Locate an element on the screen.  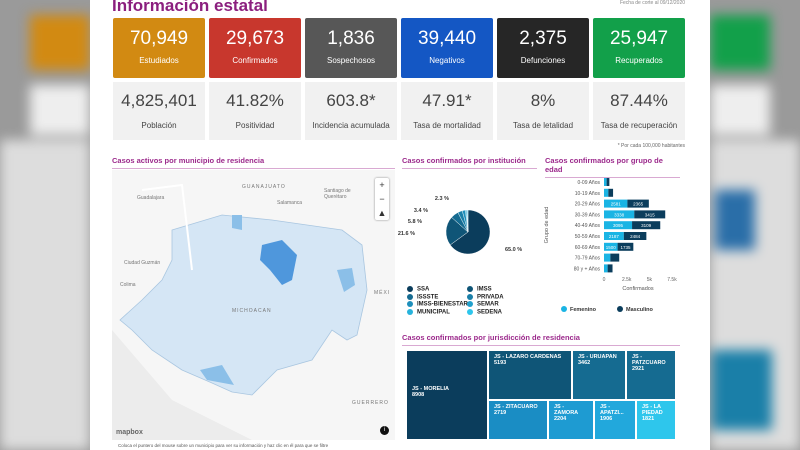
stat-sub-value: 47.91* is located at coordinates (447, 100).